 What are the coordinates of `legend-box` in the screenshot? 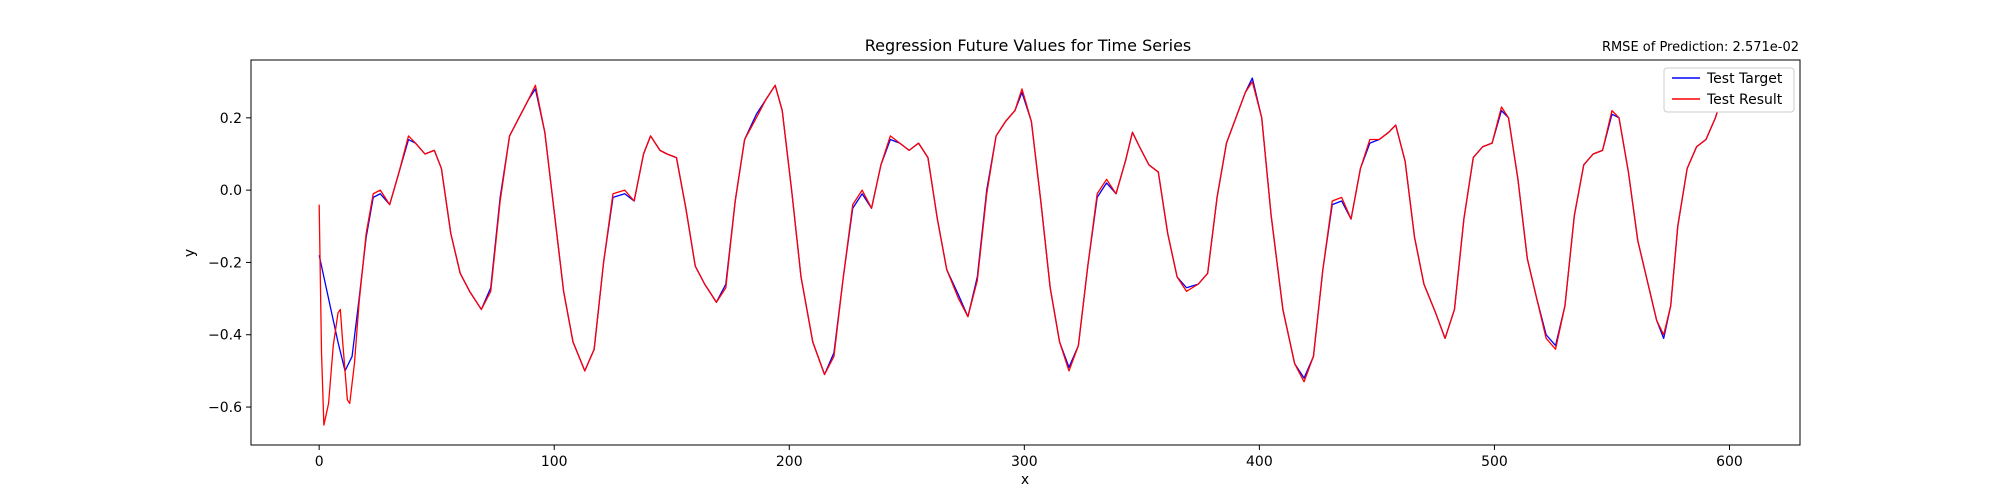 It's located at (1729, 90).